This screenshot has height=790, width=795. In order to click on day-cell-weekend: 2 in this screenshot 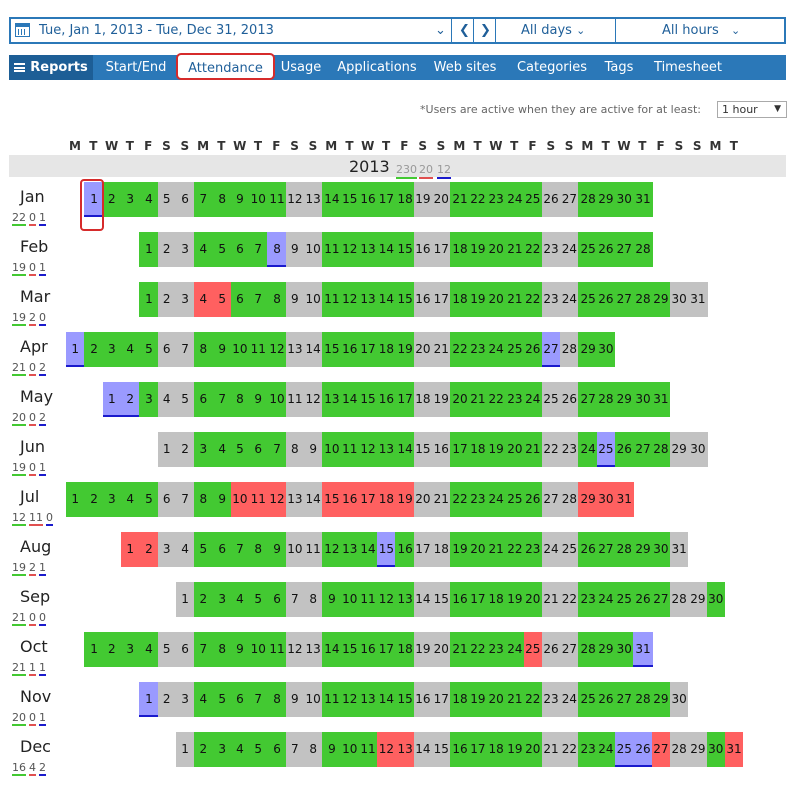, I will do `click(166, 249)`.